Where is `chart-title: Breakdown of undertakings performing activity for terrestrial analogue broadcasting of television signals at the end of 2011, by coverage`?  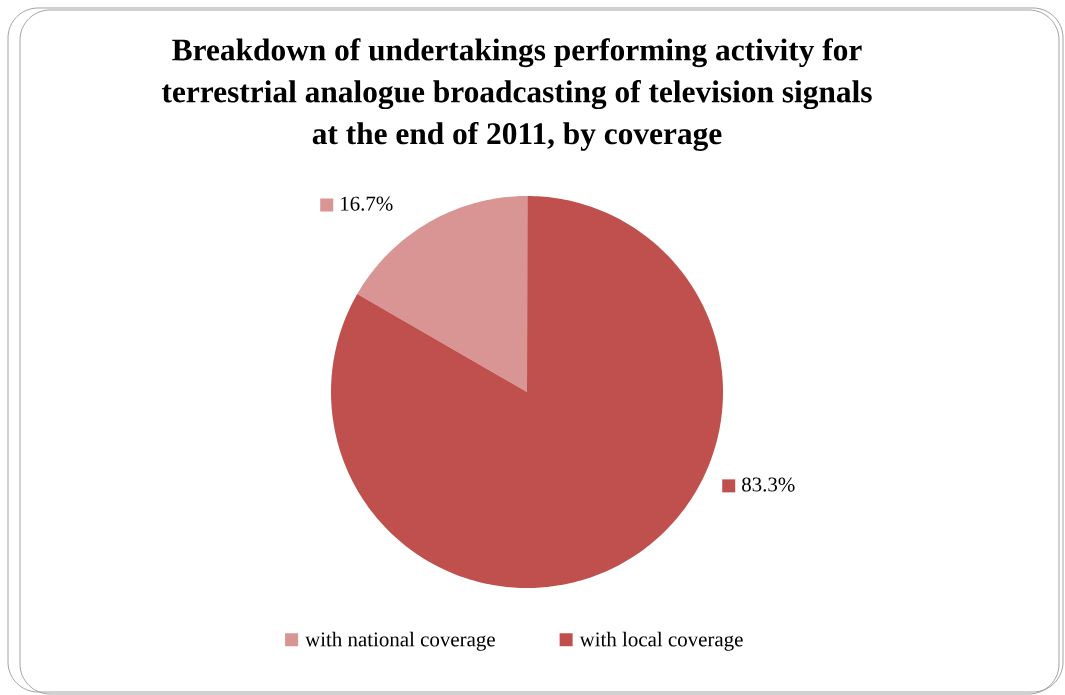
chart-title: Breakdown of undertakings performing activity for terrestrial analogue broadcasting of television signals at the end of 2011, by coverage is located at coordinates (516, 94).